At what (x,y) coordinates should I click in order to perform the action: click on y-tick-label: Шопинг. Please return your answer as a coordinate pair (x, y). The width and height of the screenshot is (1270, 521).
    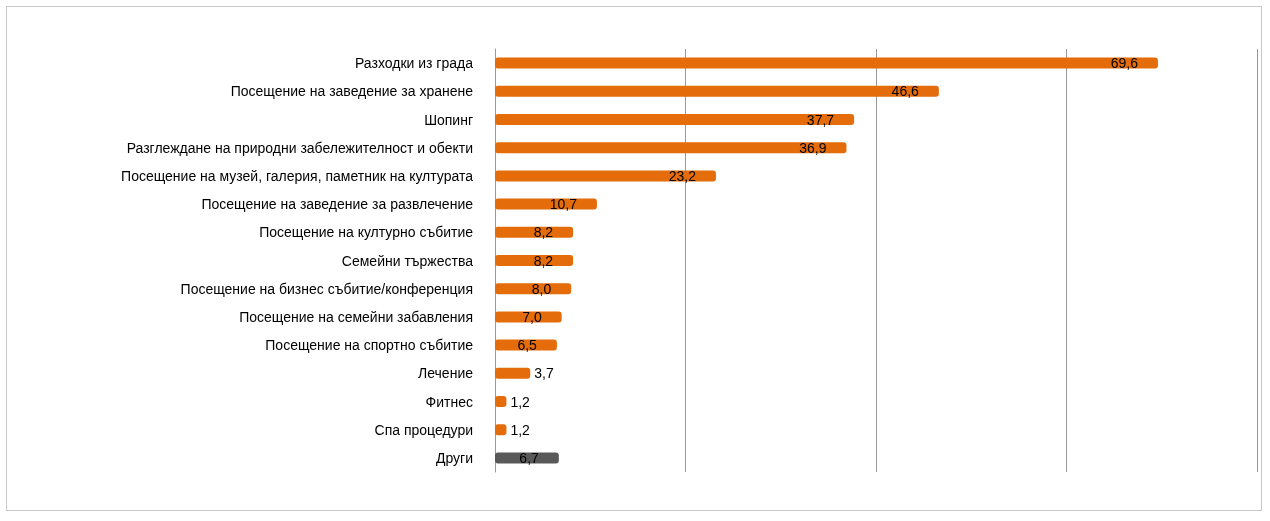
    Looking at the image, I should click on (448, 119).